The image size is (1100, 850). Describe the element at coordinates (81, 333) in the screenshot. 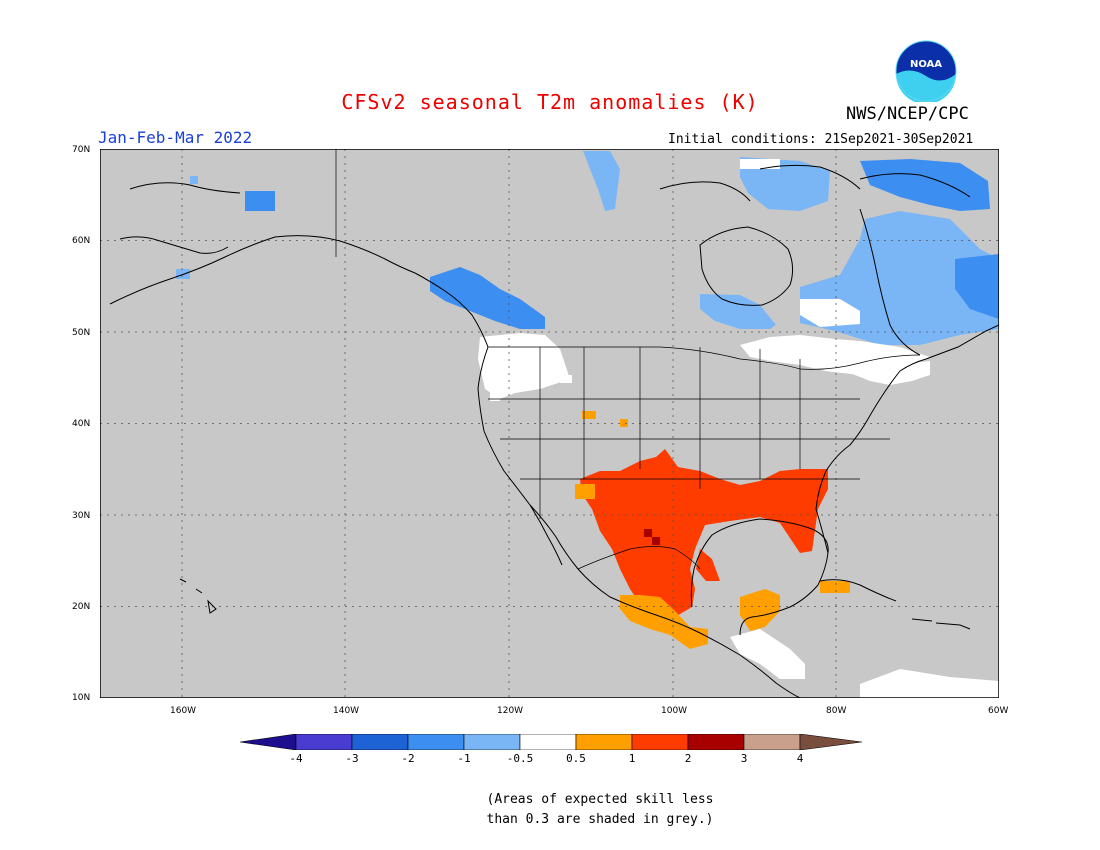

I see `lat-label-50n: 50N` at that location.